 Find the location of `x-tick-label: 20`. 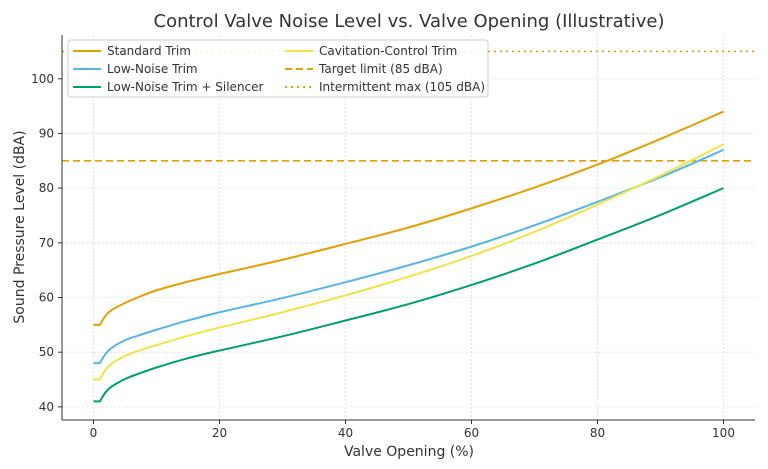

x-tick-label: 20 is located at coordinates (219, 433).